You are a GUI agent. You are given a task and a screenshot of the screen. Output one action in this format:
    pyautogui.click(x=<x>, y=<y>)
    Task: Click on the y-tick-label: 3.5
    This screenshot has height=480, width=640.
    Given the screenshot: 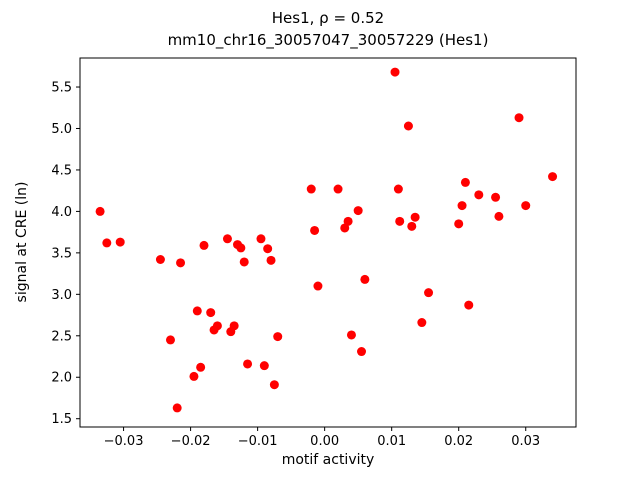 What is the action you would take?
    pyautogui.click(x=61, y=253)
    